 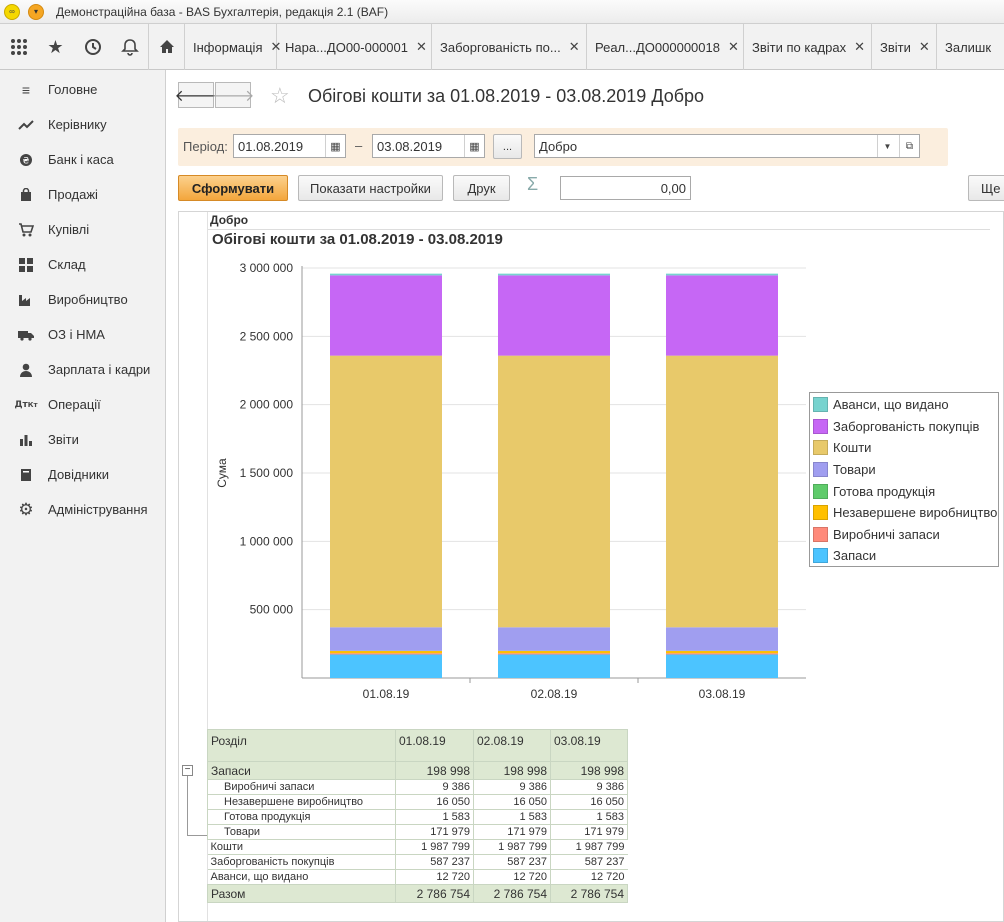 What do you see at coordinates (417, 847) in the screenshot?
I see `table-row: Кошти 1 987 799 1 987 799 1 987 799` at bounding box center [417, 847].